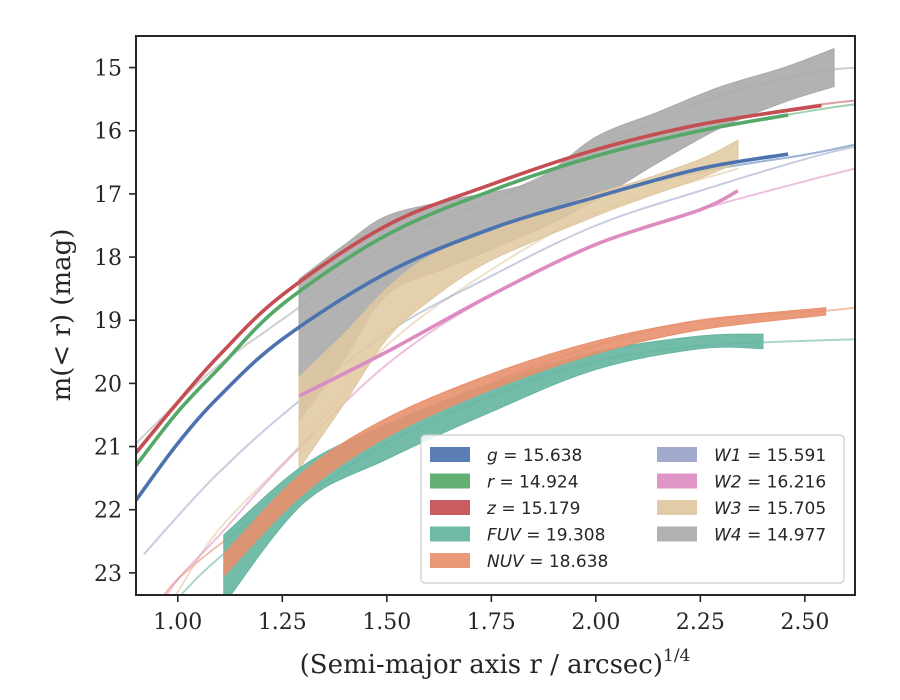  I want to click on legend-label-NUV: NUV = 18.638, so click(547, 562).